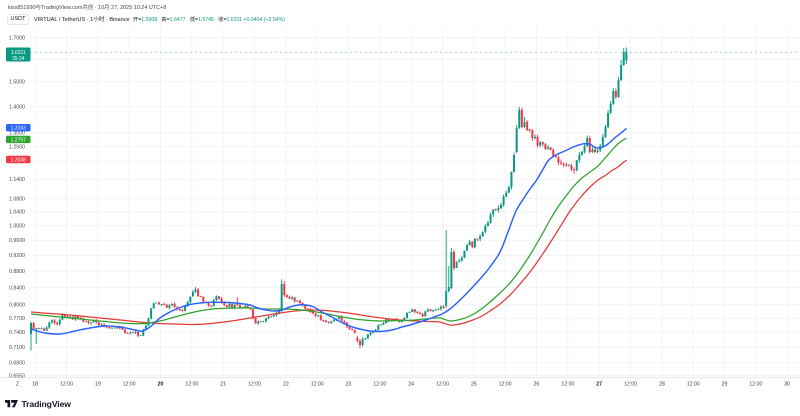 The image size is (800, 416). What do you see at coordinates (17, 385) in the screenshot?
I see `svg-text: Z` at bounding box center [17, 385].